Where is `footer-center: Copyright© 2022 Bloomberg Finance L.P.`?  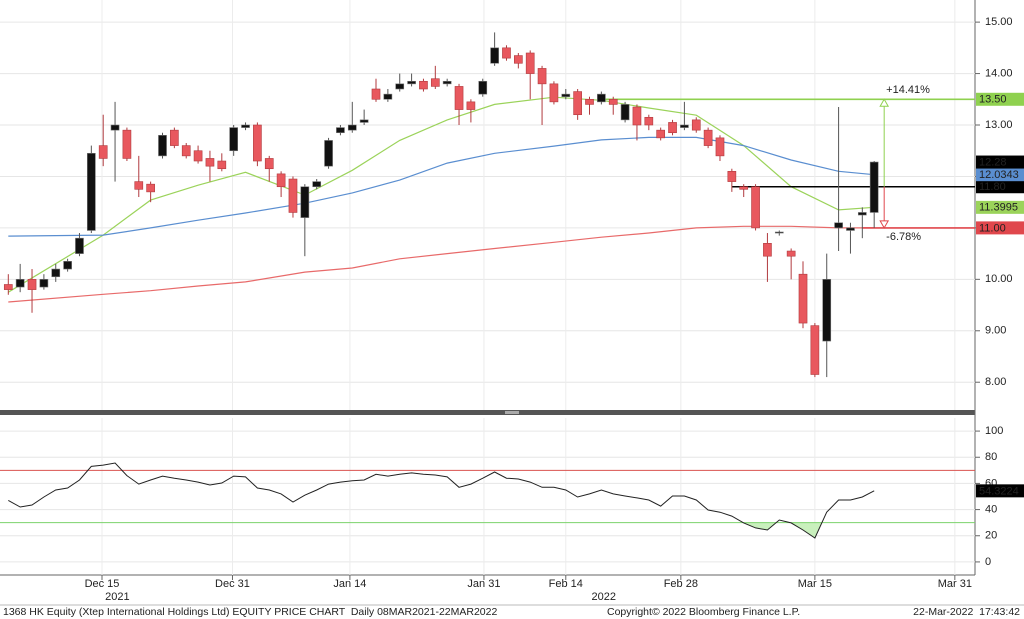
footer-center: Copyright© 2022 Bloomberg Finance L.P. is located at coordinates (703, 612).